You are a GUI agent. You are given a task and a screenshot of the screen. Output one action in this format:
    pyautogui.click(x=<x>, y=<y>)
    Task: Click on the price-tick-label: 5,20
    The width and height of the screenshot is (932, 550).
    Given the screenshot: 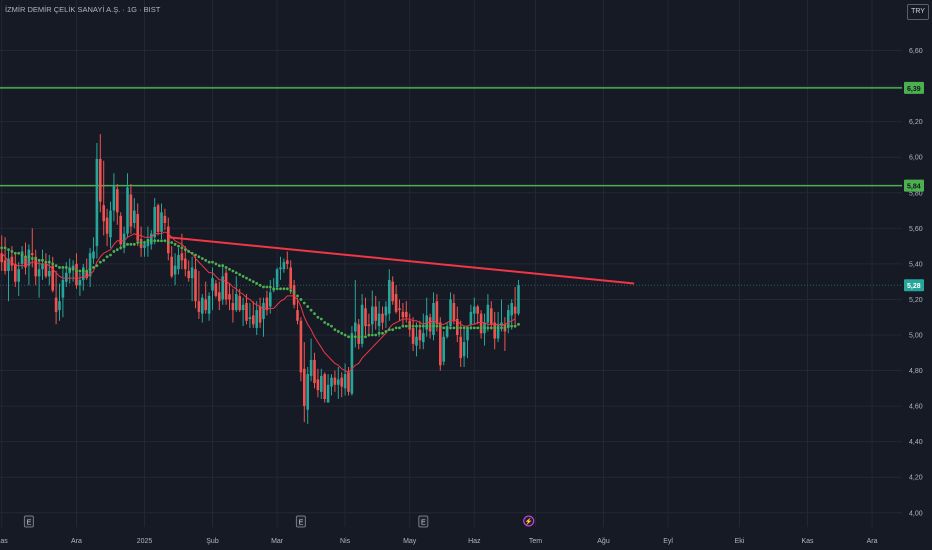 What is the action you would take?
    pyautogui.click(x=916, y=300)
    